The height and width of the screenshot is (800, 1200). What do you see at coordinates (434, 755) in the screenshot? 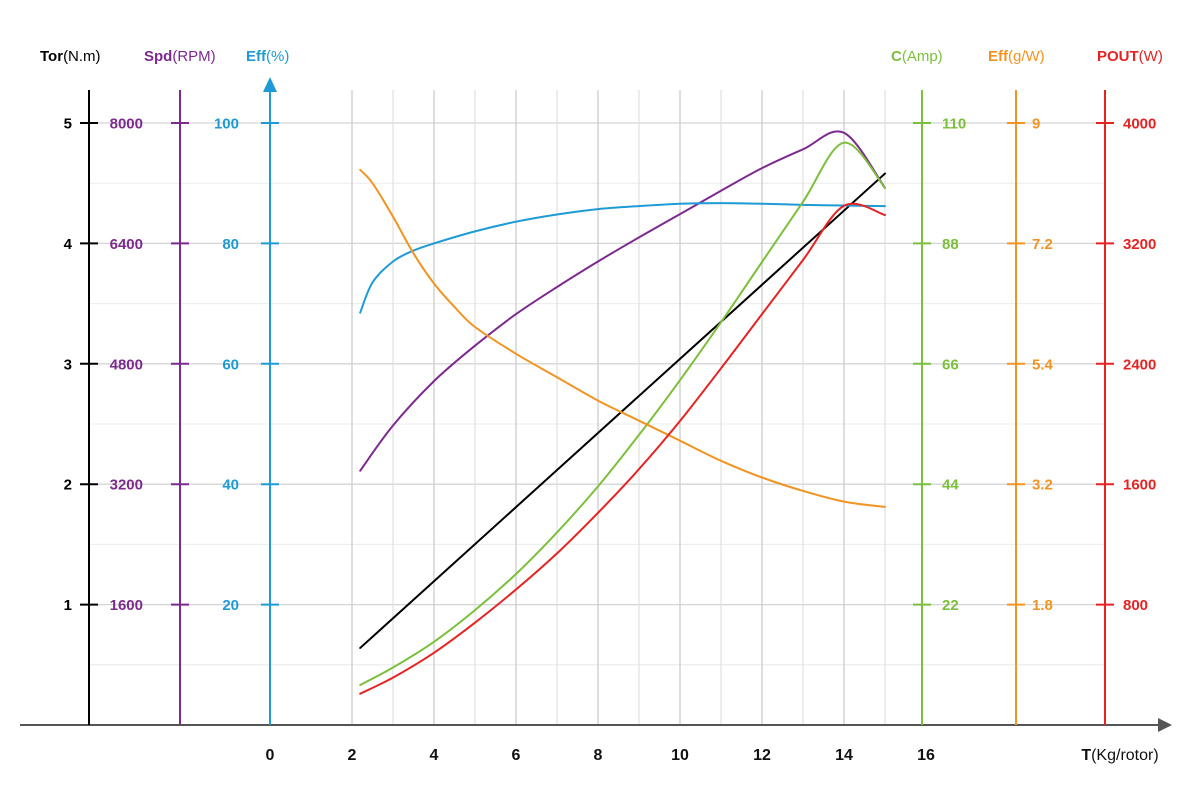
I see `x-tick-label: 4` at bounding box center [434, 755].